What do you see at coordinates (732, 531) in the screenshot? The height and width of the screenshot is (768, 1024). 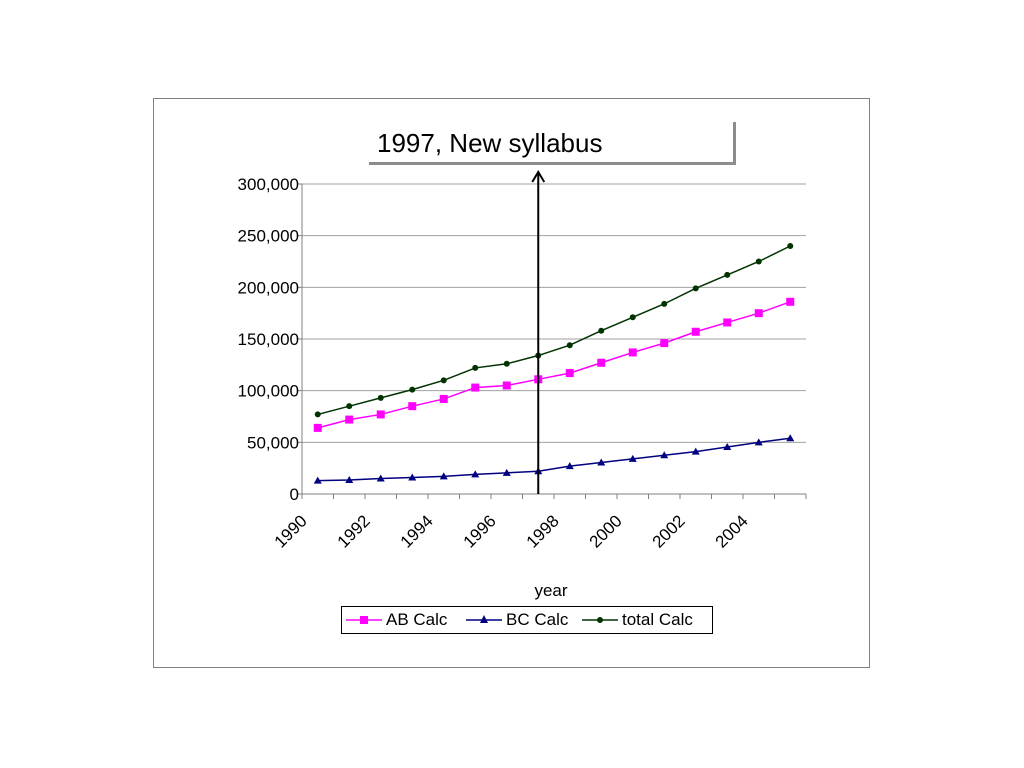 I see `x-tick-label: 2004` at bounding box center [732, 531].